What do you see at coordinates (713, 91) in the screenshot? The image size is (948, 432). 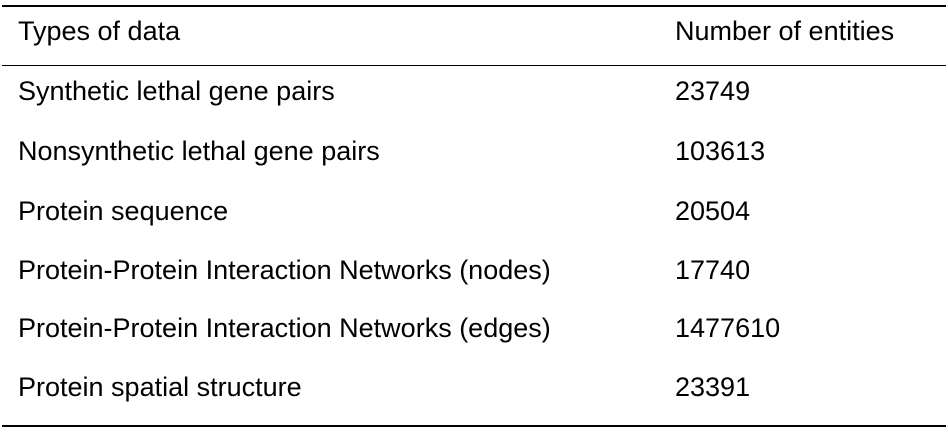 I see `row-count-cell: 23749` at bounding box center [713, 91].